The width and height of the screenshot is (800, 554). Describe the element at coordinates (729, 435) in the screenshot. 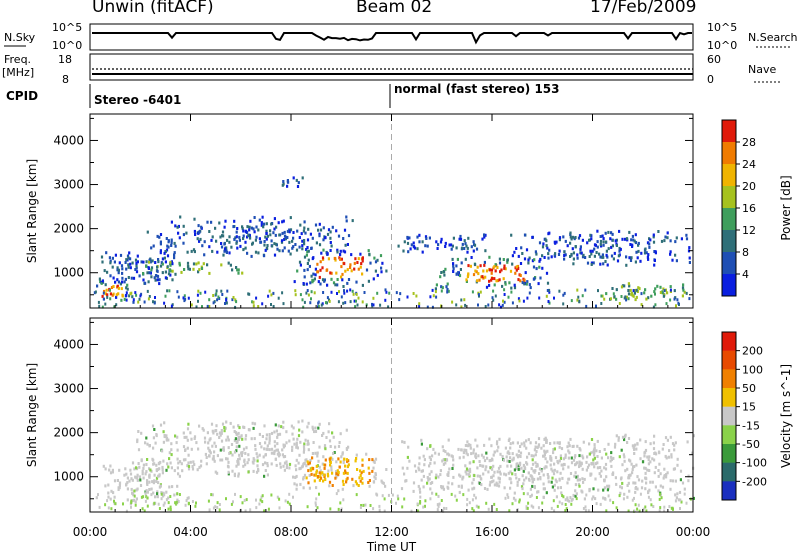

I see `velocity-colorbar-segment` at that location.